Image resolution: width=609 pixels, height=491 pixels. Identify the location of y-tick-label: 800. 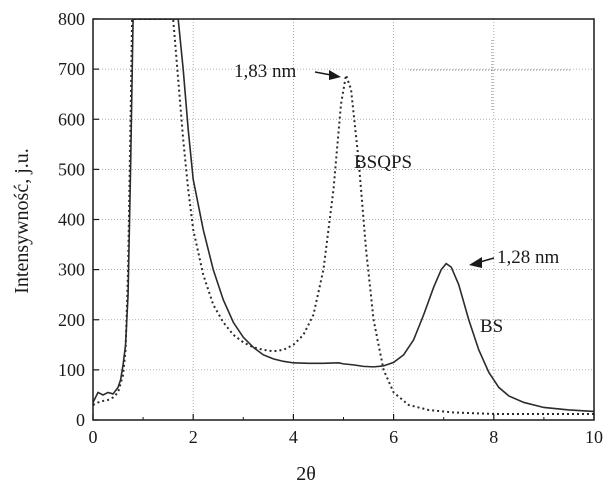
(71, 19).